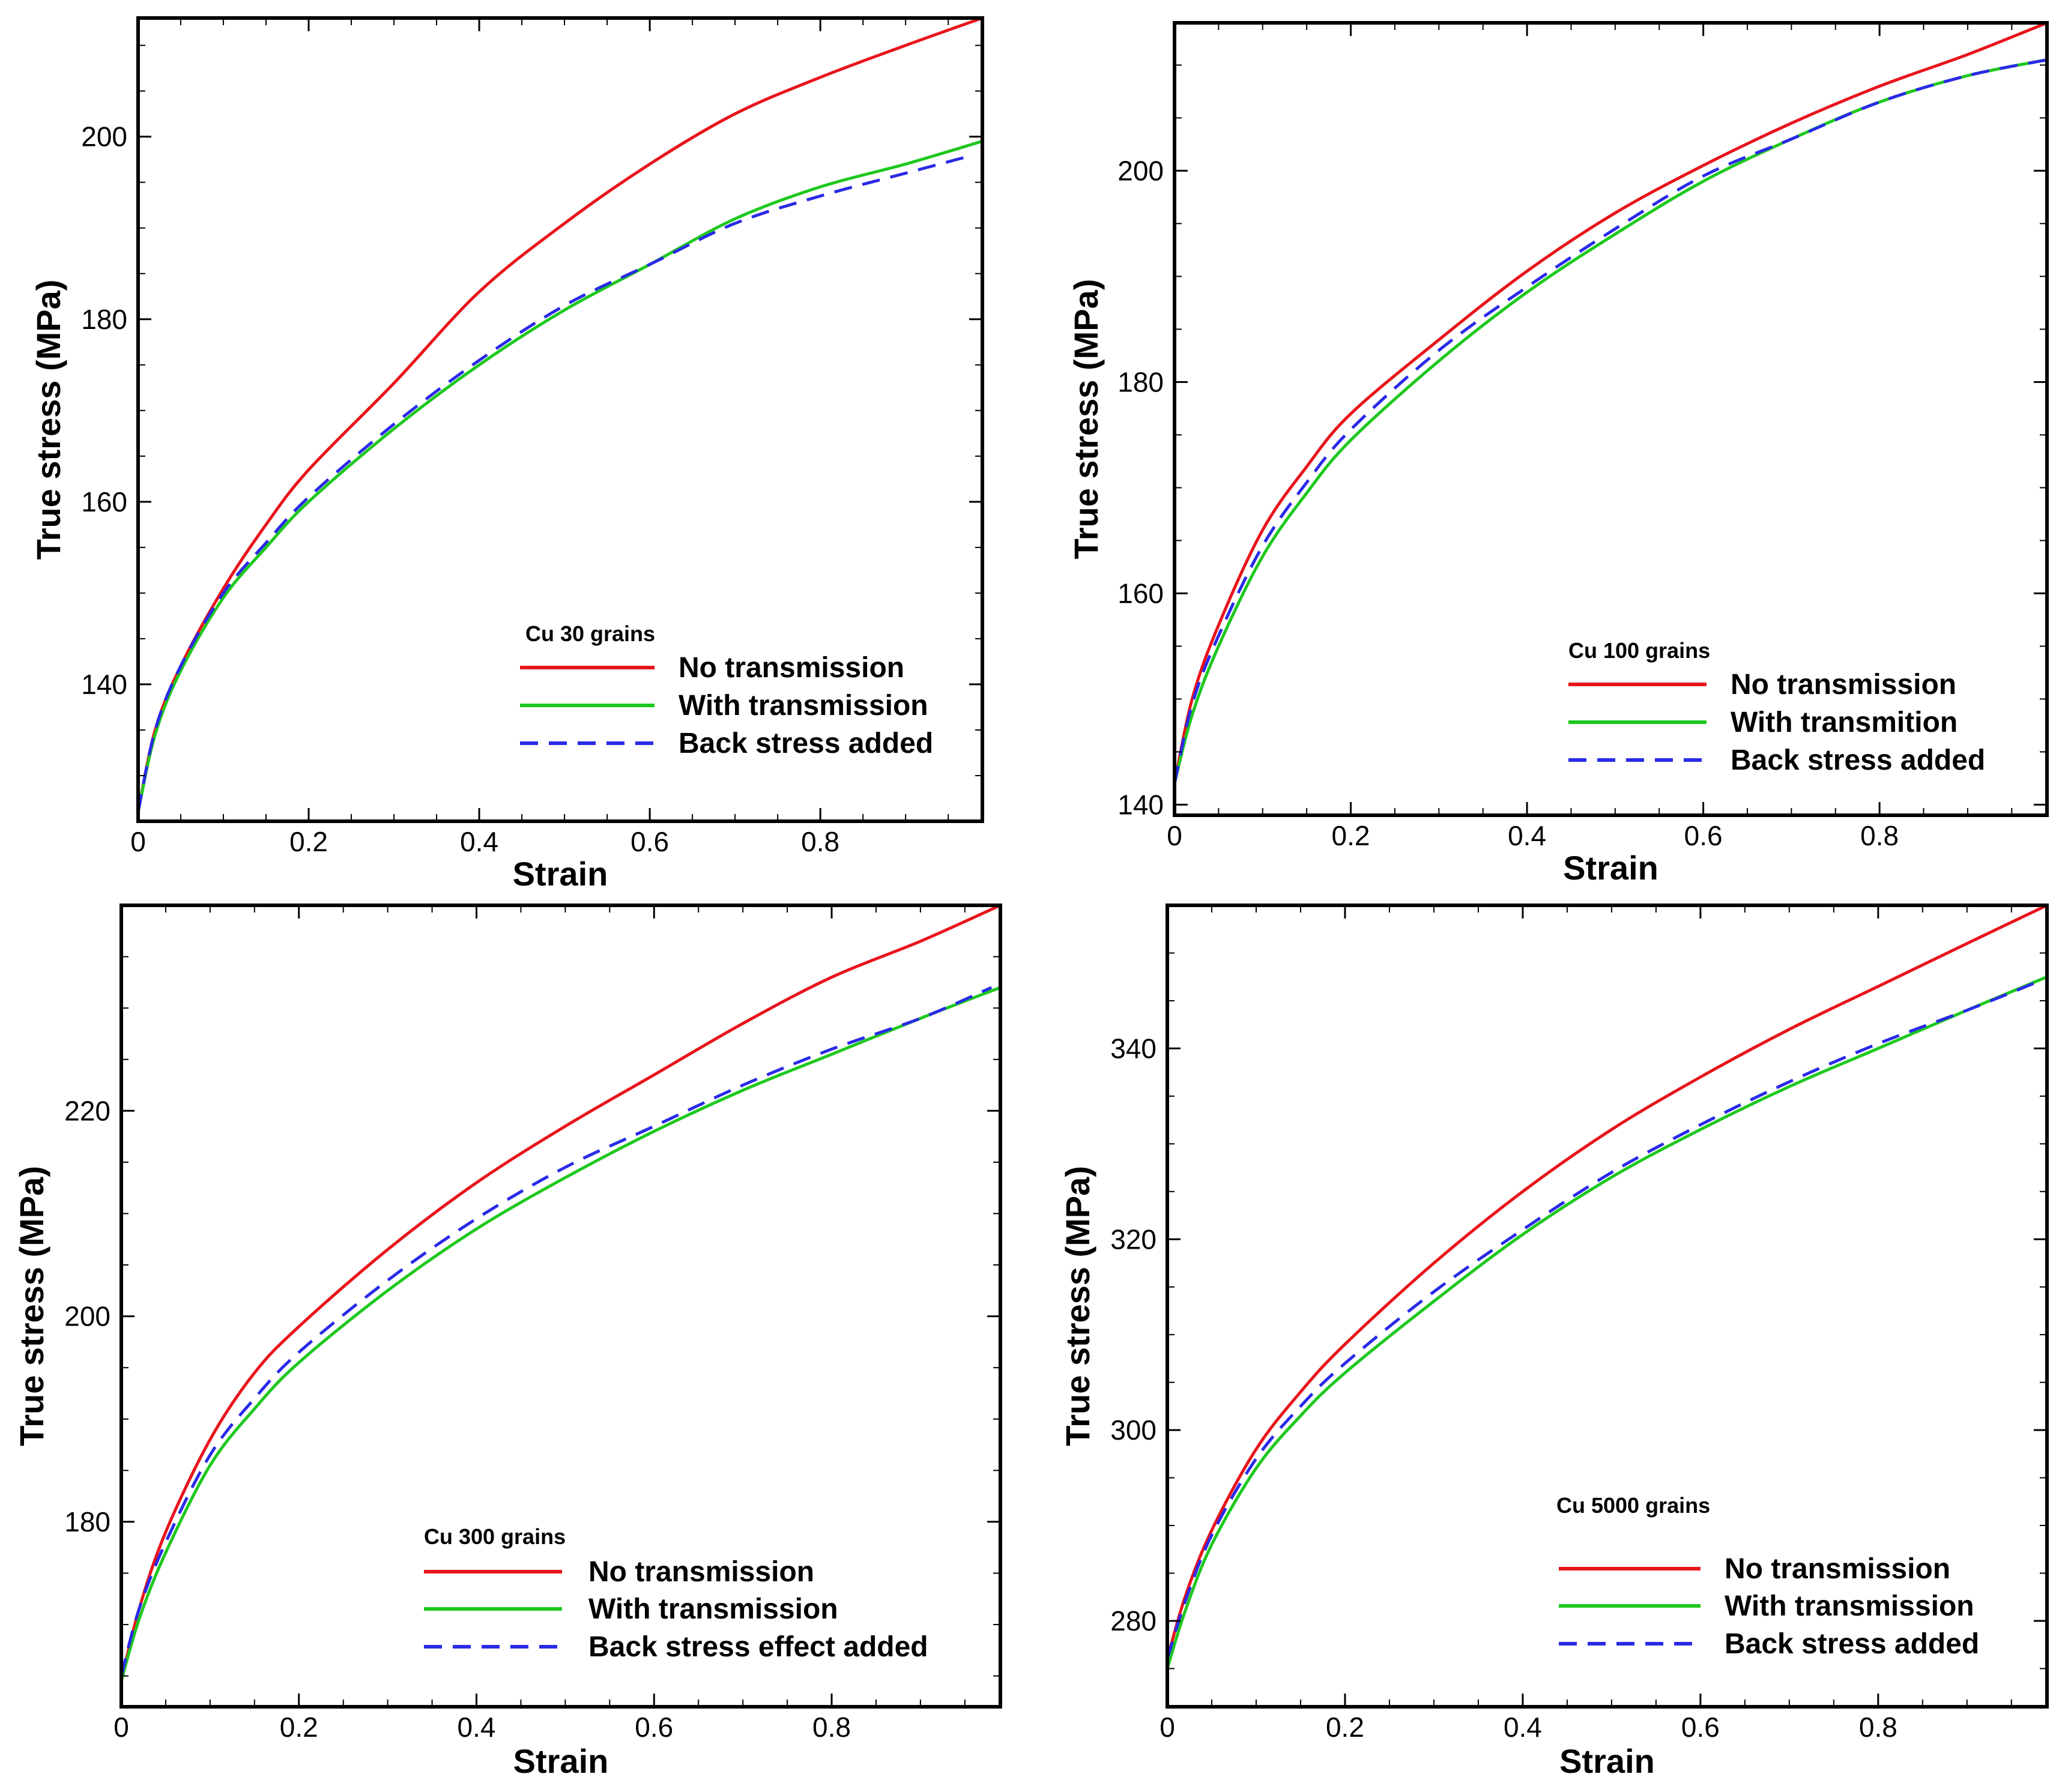 This screenshot has height=1792, width=2065. I want to click on y-tick-label: 300, so click(1133, 1430).